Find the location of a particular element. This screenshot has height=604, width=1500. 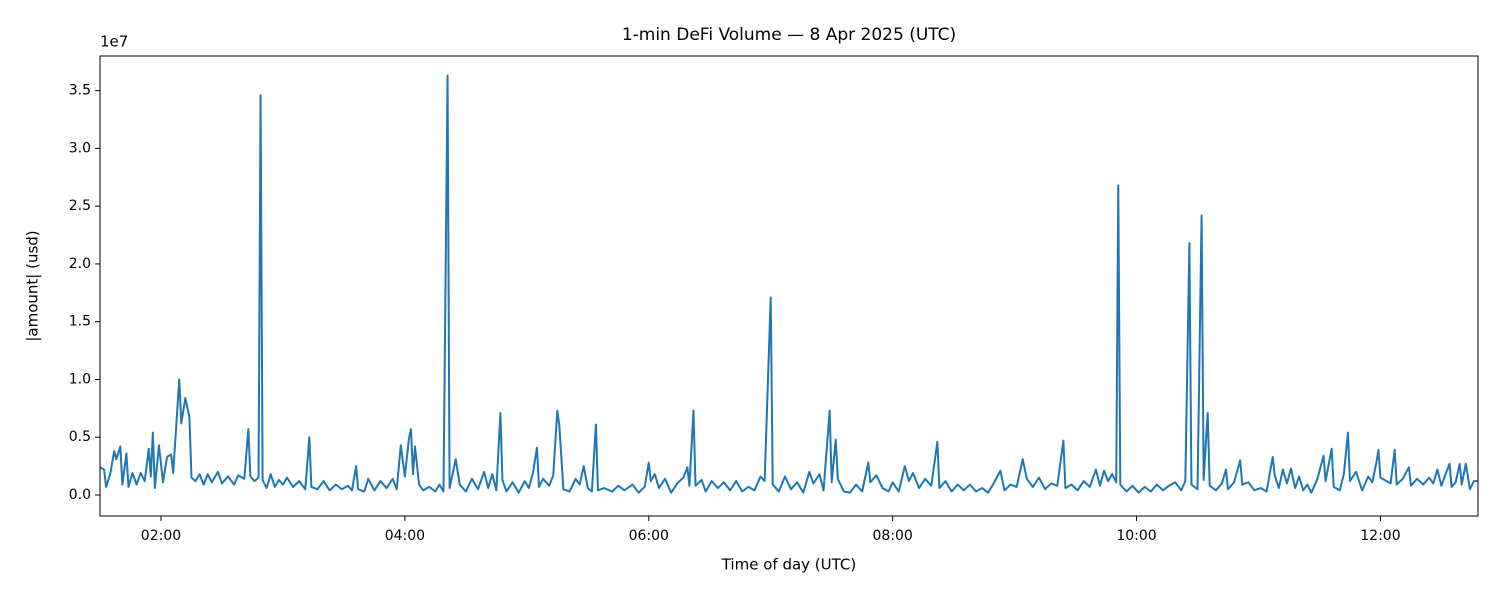

chart-title: 1-min DeFi Volume — 8 Apr 2025 (UTC) is located at coordinates (789, 35).